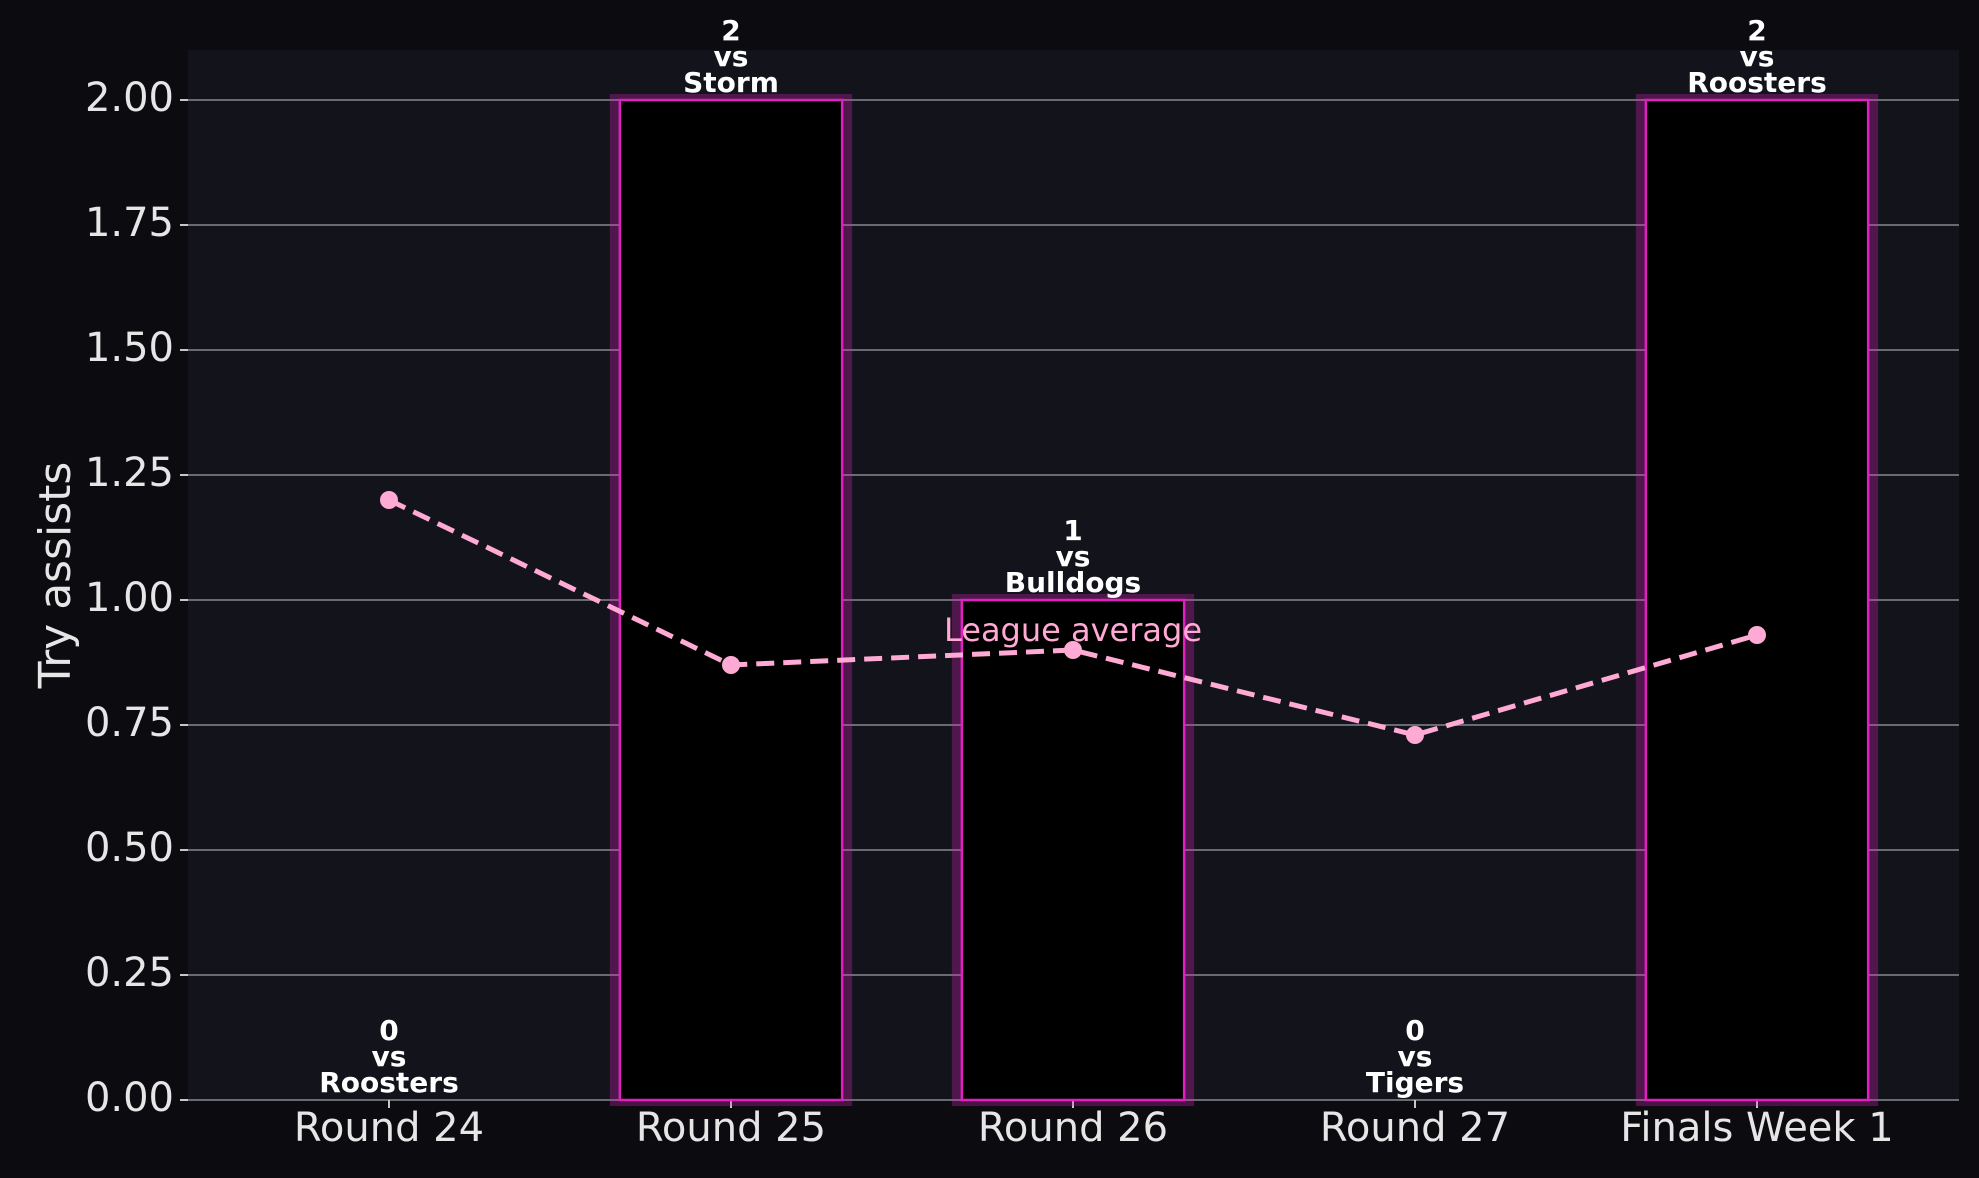  Describe the element at coordinates (731, 56) in the screenshot. I see `value-label: 2 vs Storm` at that location.